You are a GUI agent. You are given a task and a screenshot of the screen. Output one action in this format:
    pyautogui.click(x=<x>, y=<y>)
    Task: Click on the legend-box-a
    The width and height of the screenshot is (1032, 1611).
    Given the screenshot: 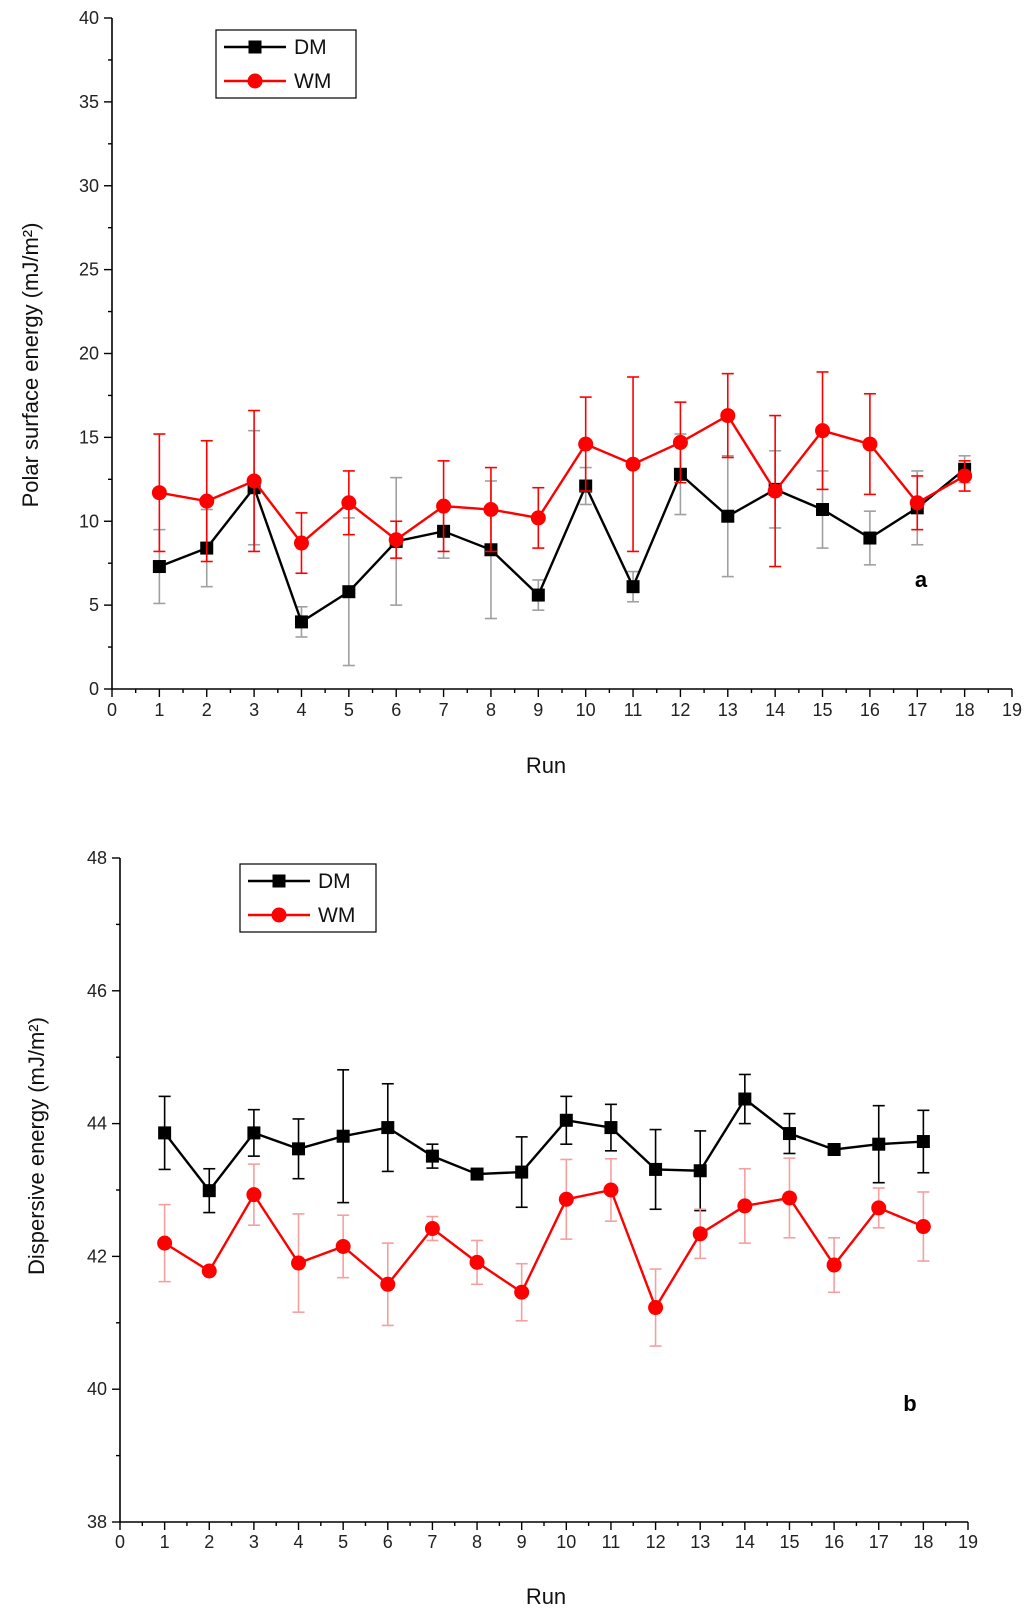 What is the action you would take?
    pyautogui.click(x=286, y=64)
    